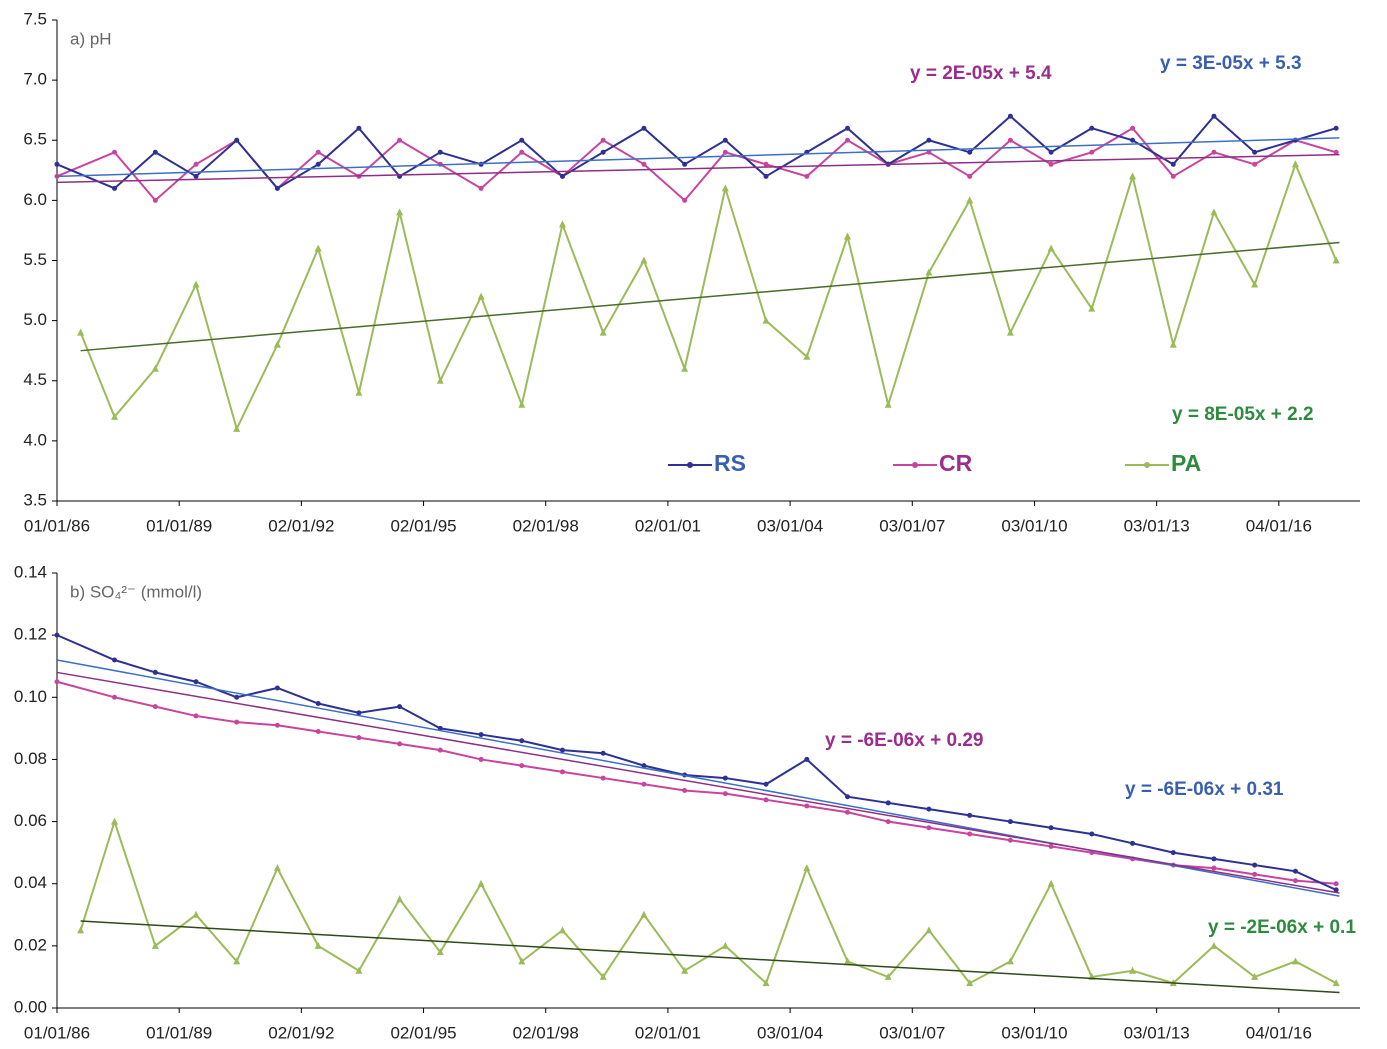  Describe the element at coordinates (91, 38) in the screenshot. I see `panel-title: a) pH` at that location.